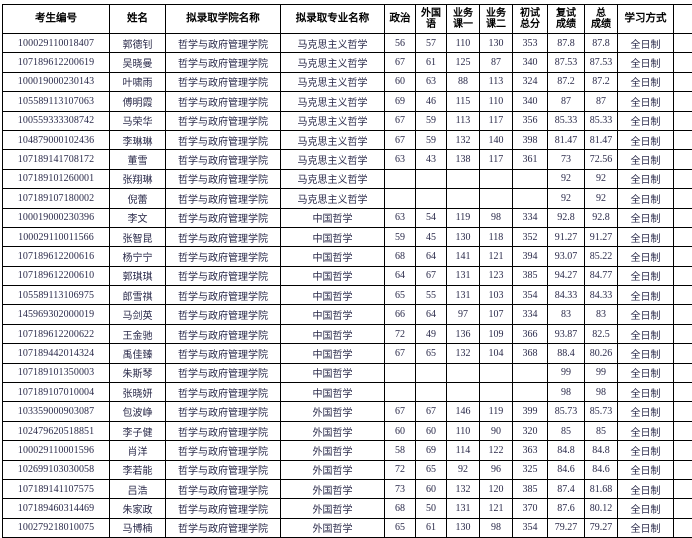  Describe the element at coordinates (431, 333) in the screenshot. I see `cell-foreign-language-score: 49` at that location.